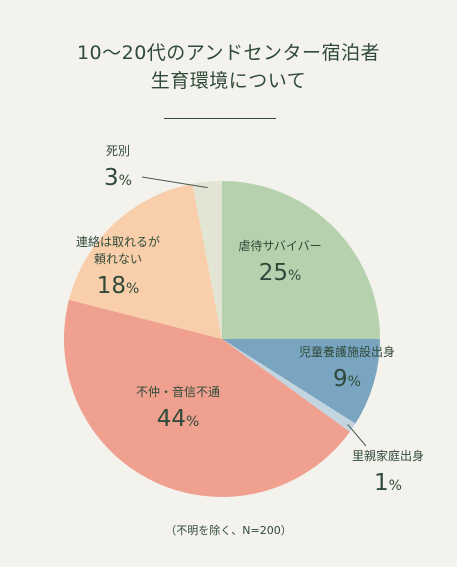 Image resolution: width=457 pixels, height=567 pixels. I want to click on slice-value-estranged: 44%, so click(178, 419).